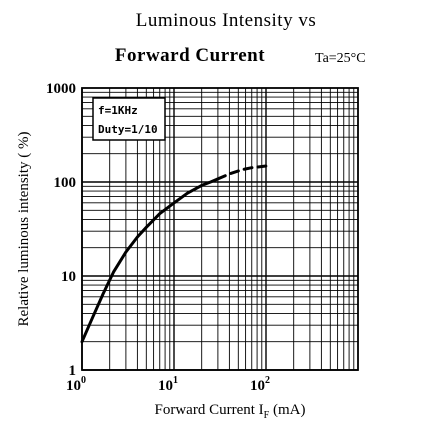  I want to click on chart-title-line1: Luminous Intensity vs, so click(226, 20).